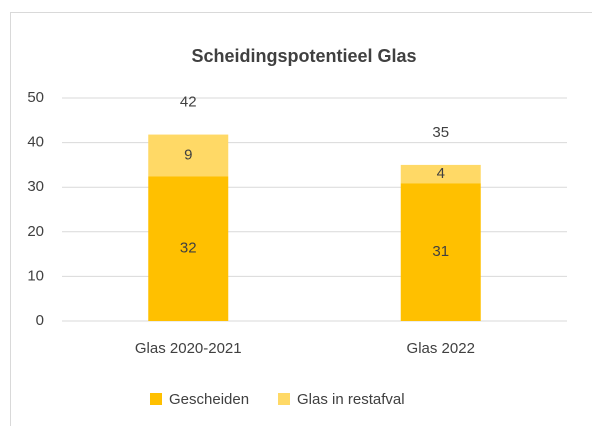 The height and width of the screenshot is (426, 592). I want to click on x-tick-label: Glas 2020-2021, so click(188, 348).